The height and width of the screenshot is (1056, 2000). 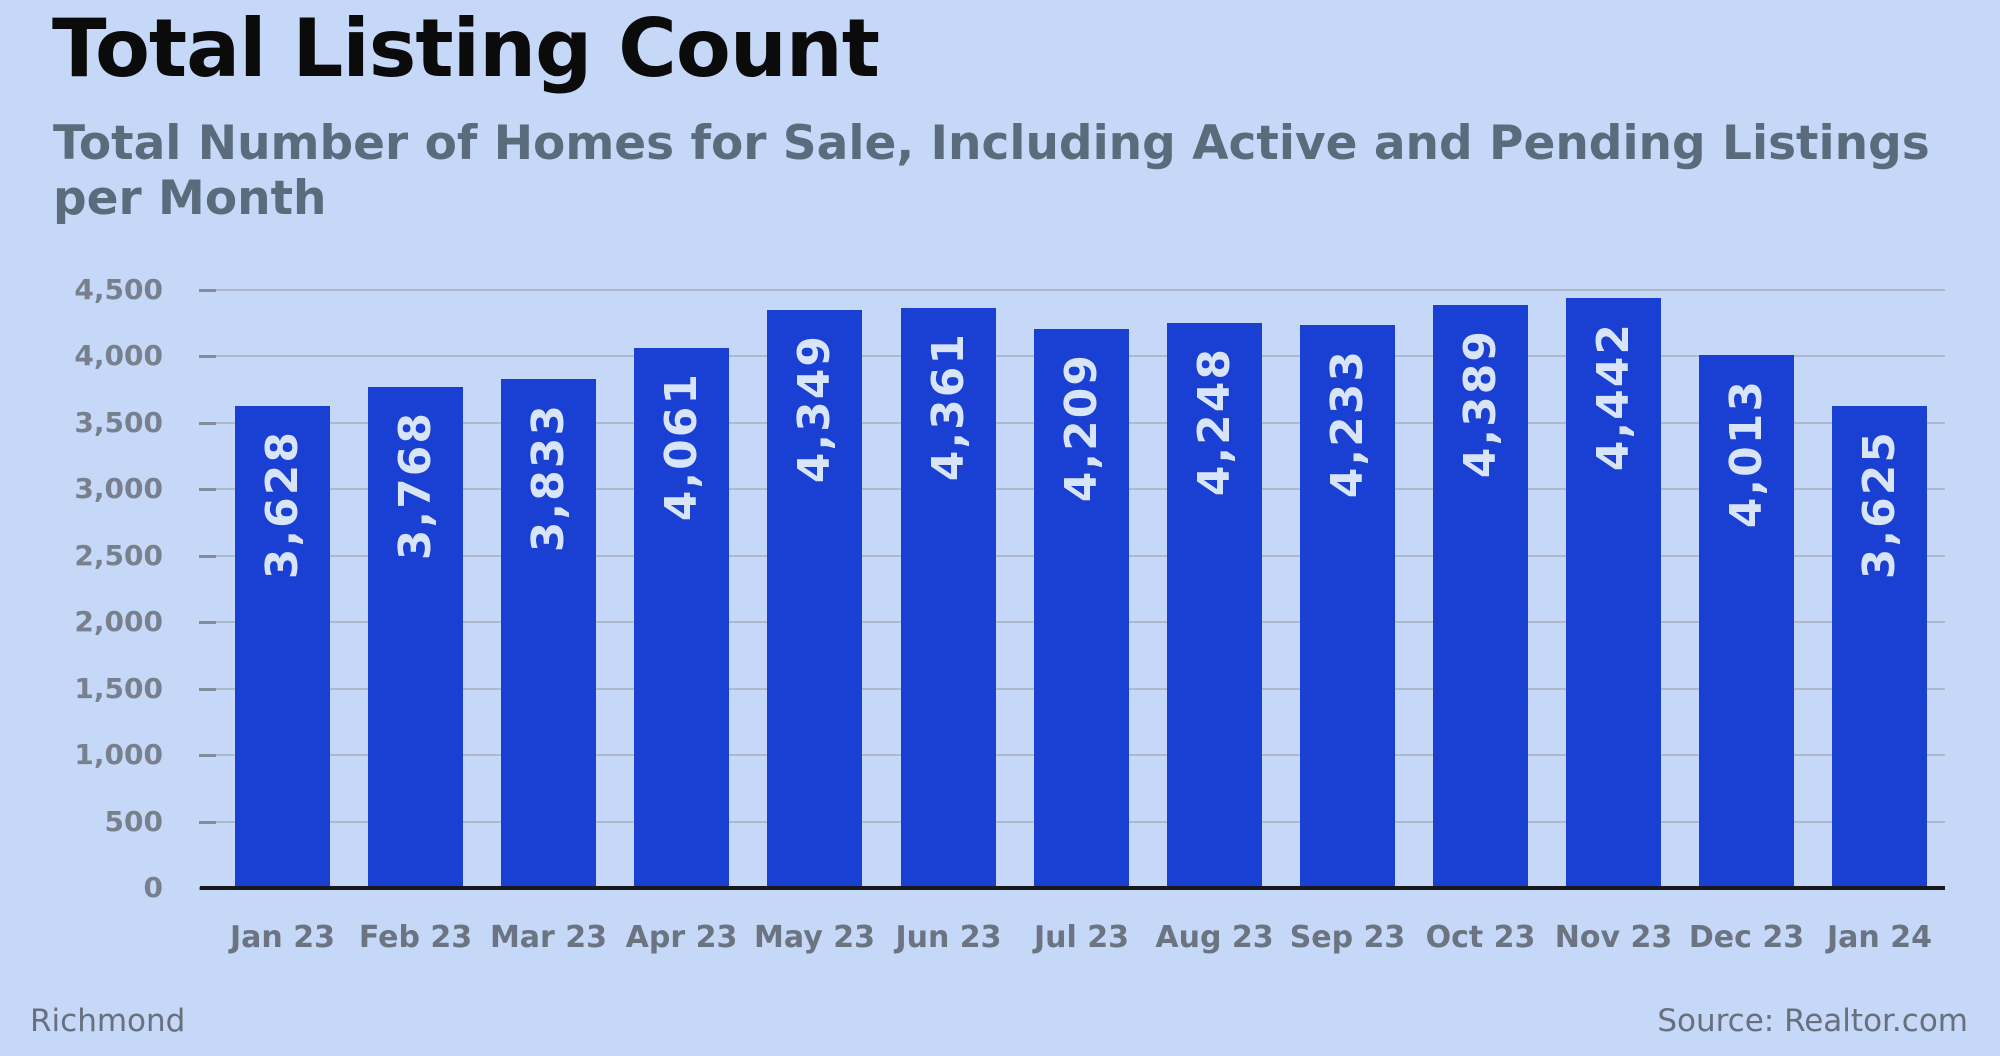 What do you see at coordinates (548, 478) in the screenshot?
I see `bar-value-label: 3,833` at bounding box center [548, 478].